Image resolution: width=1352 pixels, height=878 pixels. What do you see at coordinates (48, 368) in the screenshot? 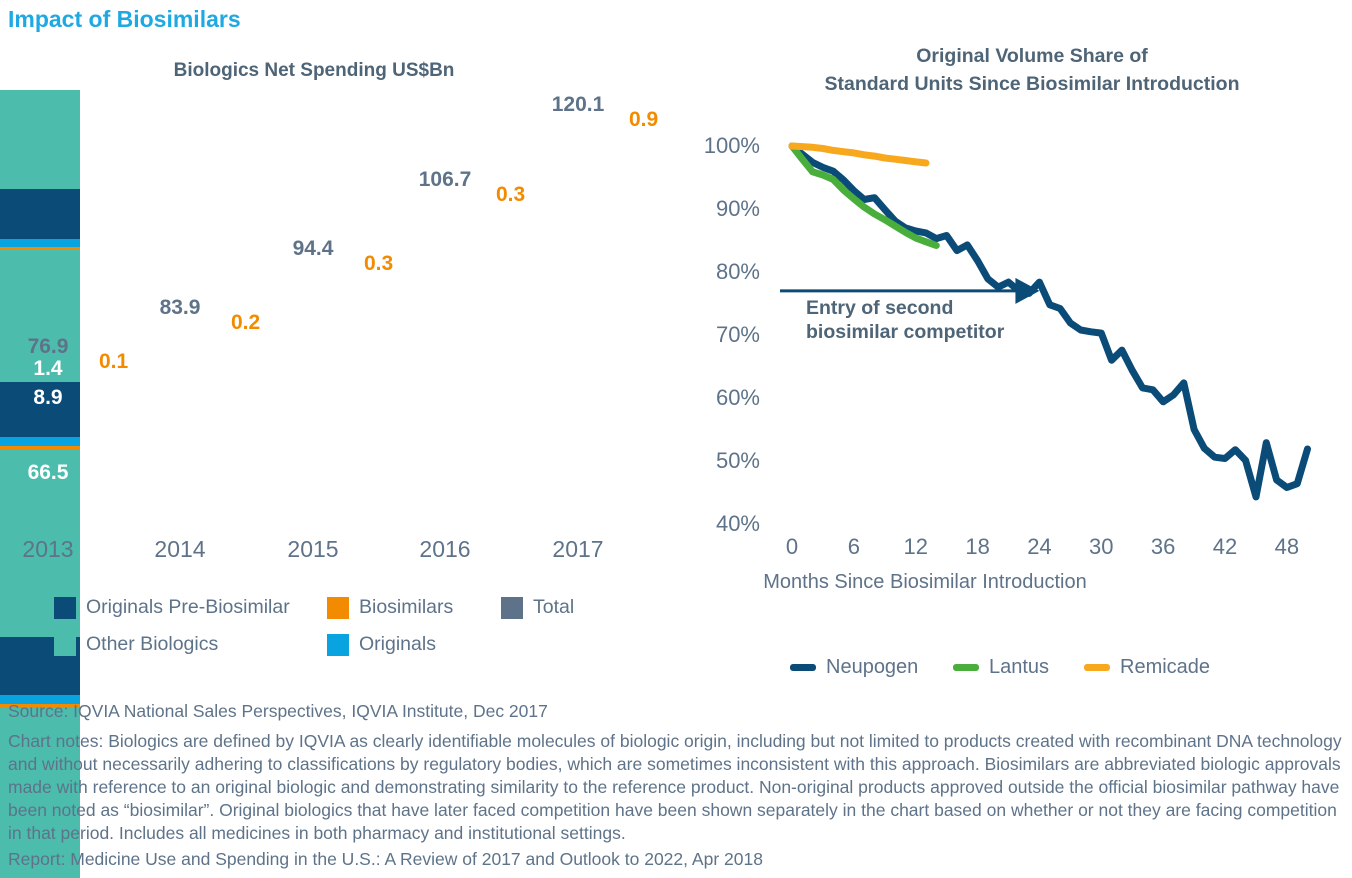
I see `bar-segment-label: 1.4` at bounding box center [48, 368].